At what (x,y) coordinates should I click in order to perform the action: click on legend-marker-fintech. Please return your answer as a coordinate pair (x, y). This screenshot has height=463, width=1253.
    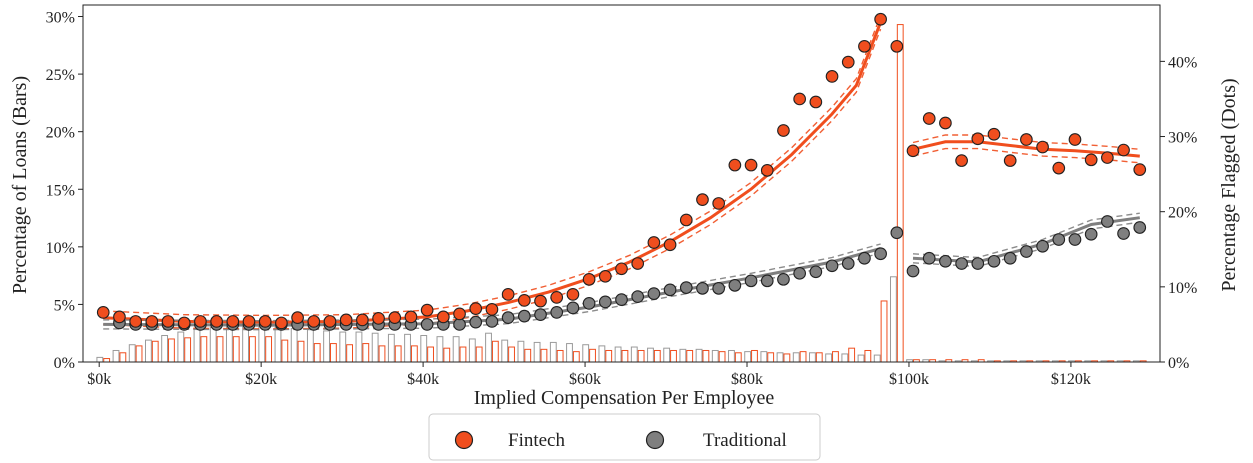
    Looking at the image, I should click on (464, 440).